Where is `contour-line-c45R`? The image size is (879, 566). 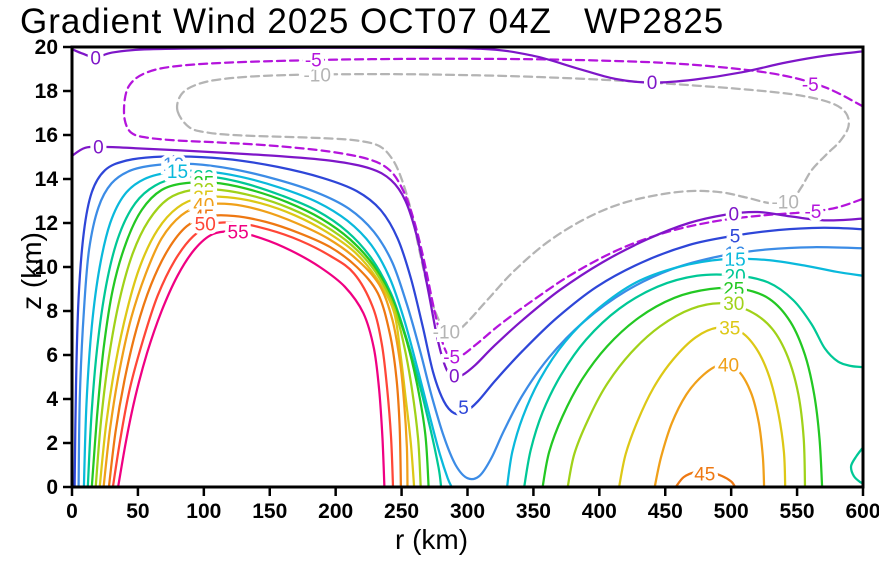 contour-line-c45R is located at coordinates (705, 478).